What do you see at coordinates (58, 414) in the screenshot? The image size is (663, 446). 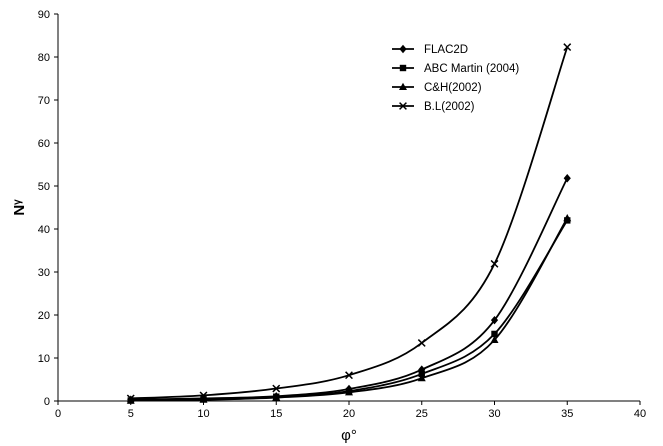 I see `x-tick-label: 0` at bounding box center [58, 414].